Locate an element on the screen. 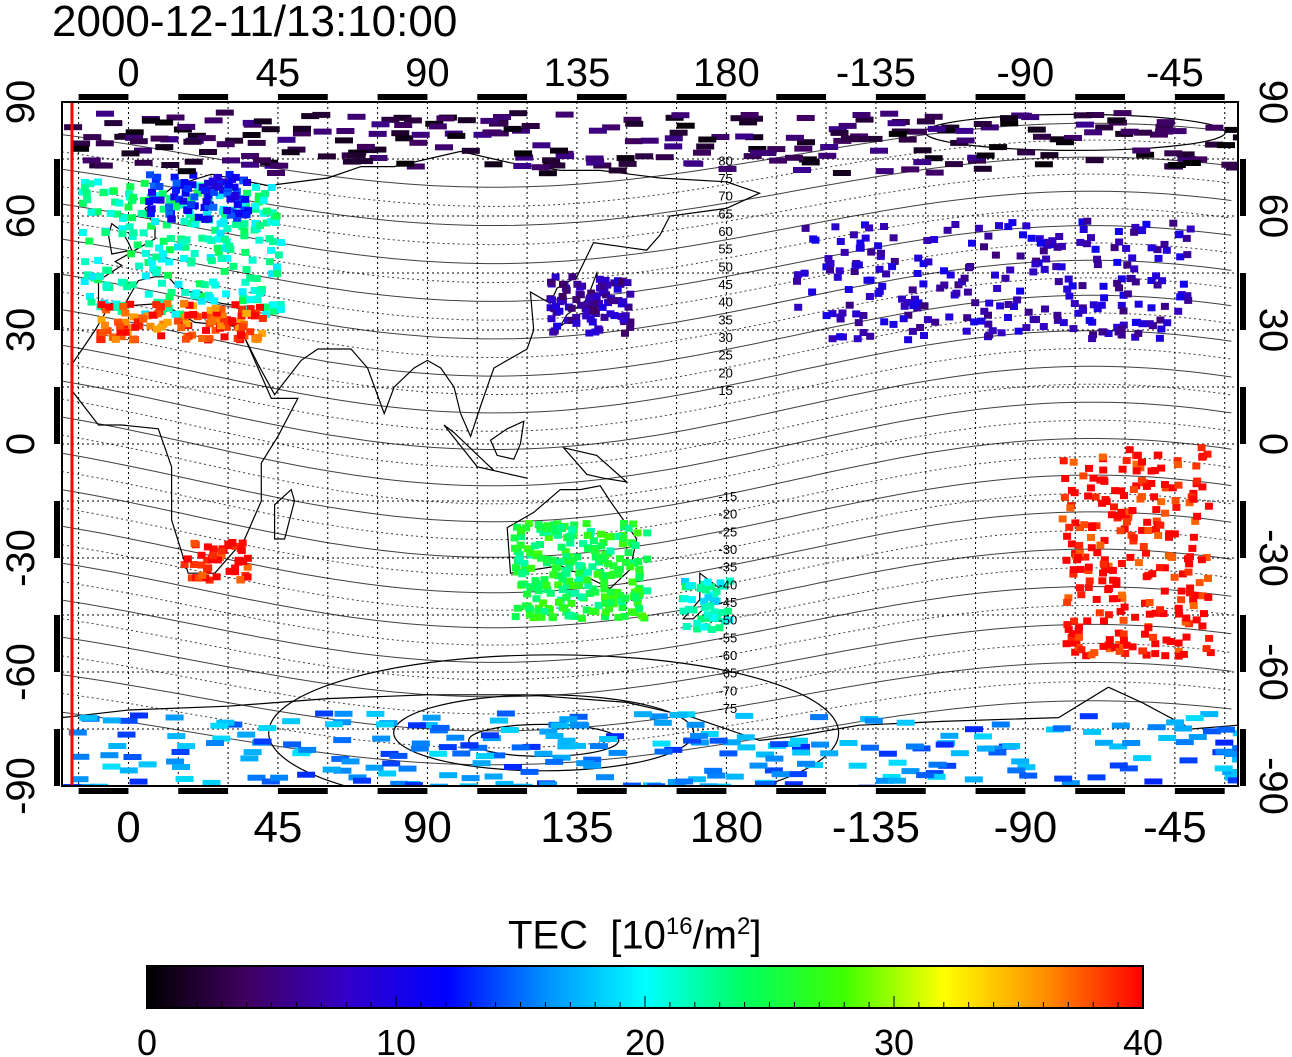 This screenshot has height=1057, width=1292. colorbar-title-text: TEC is located at coordinates (548, 935).